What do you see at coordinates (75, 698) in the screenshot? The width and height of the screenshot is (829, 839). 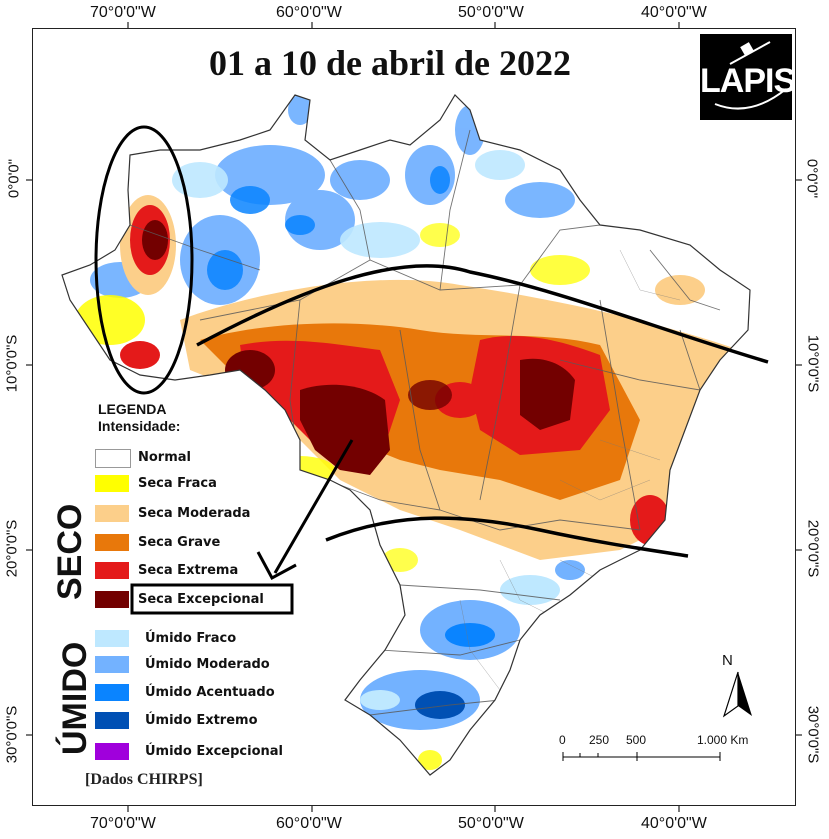 I see `umido-label: ÚMIDO` at bounding box center [75, 698].